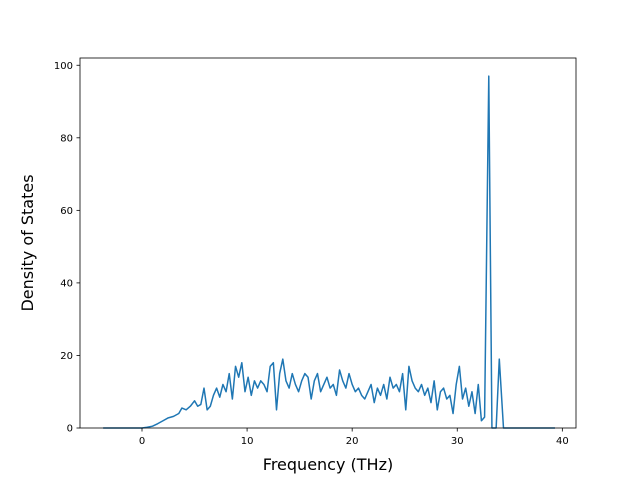  Describe the element at coordinates (66, 356) in the screenshot. I see `y-tick-label: 20` at that location.